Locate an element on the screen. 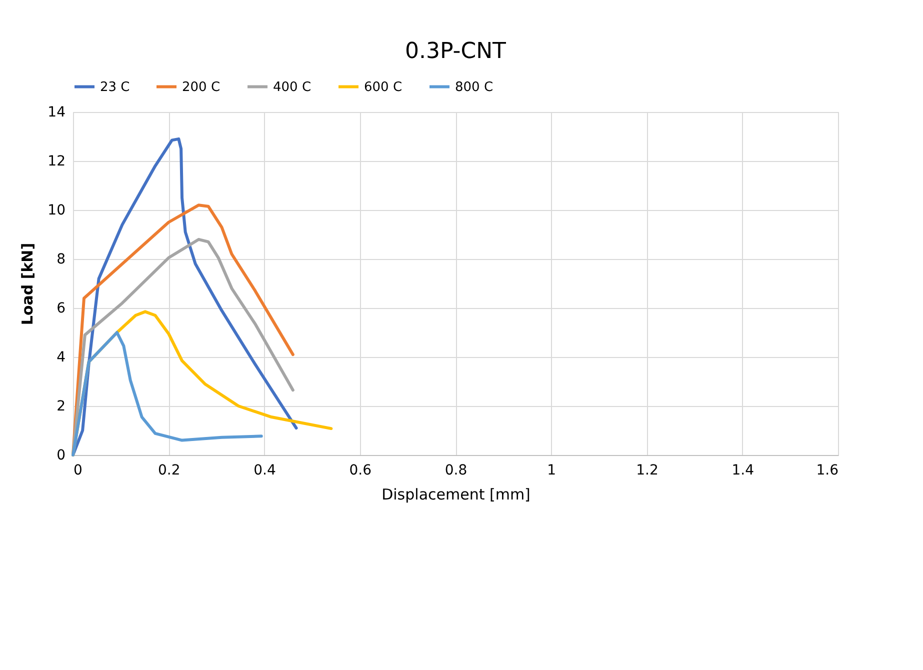  y-tick-label: 14 is located at coordinates (57, 112).